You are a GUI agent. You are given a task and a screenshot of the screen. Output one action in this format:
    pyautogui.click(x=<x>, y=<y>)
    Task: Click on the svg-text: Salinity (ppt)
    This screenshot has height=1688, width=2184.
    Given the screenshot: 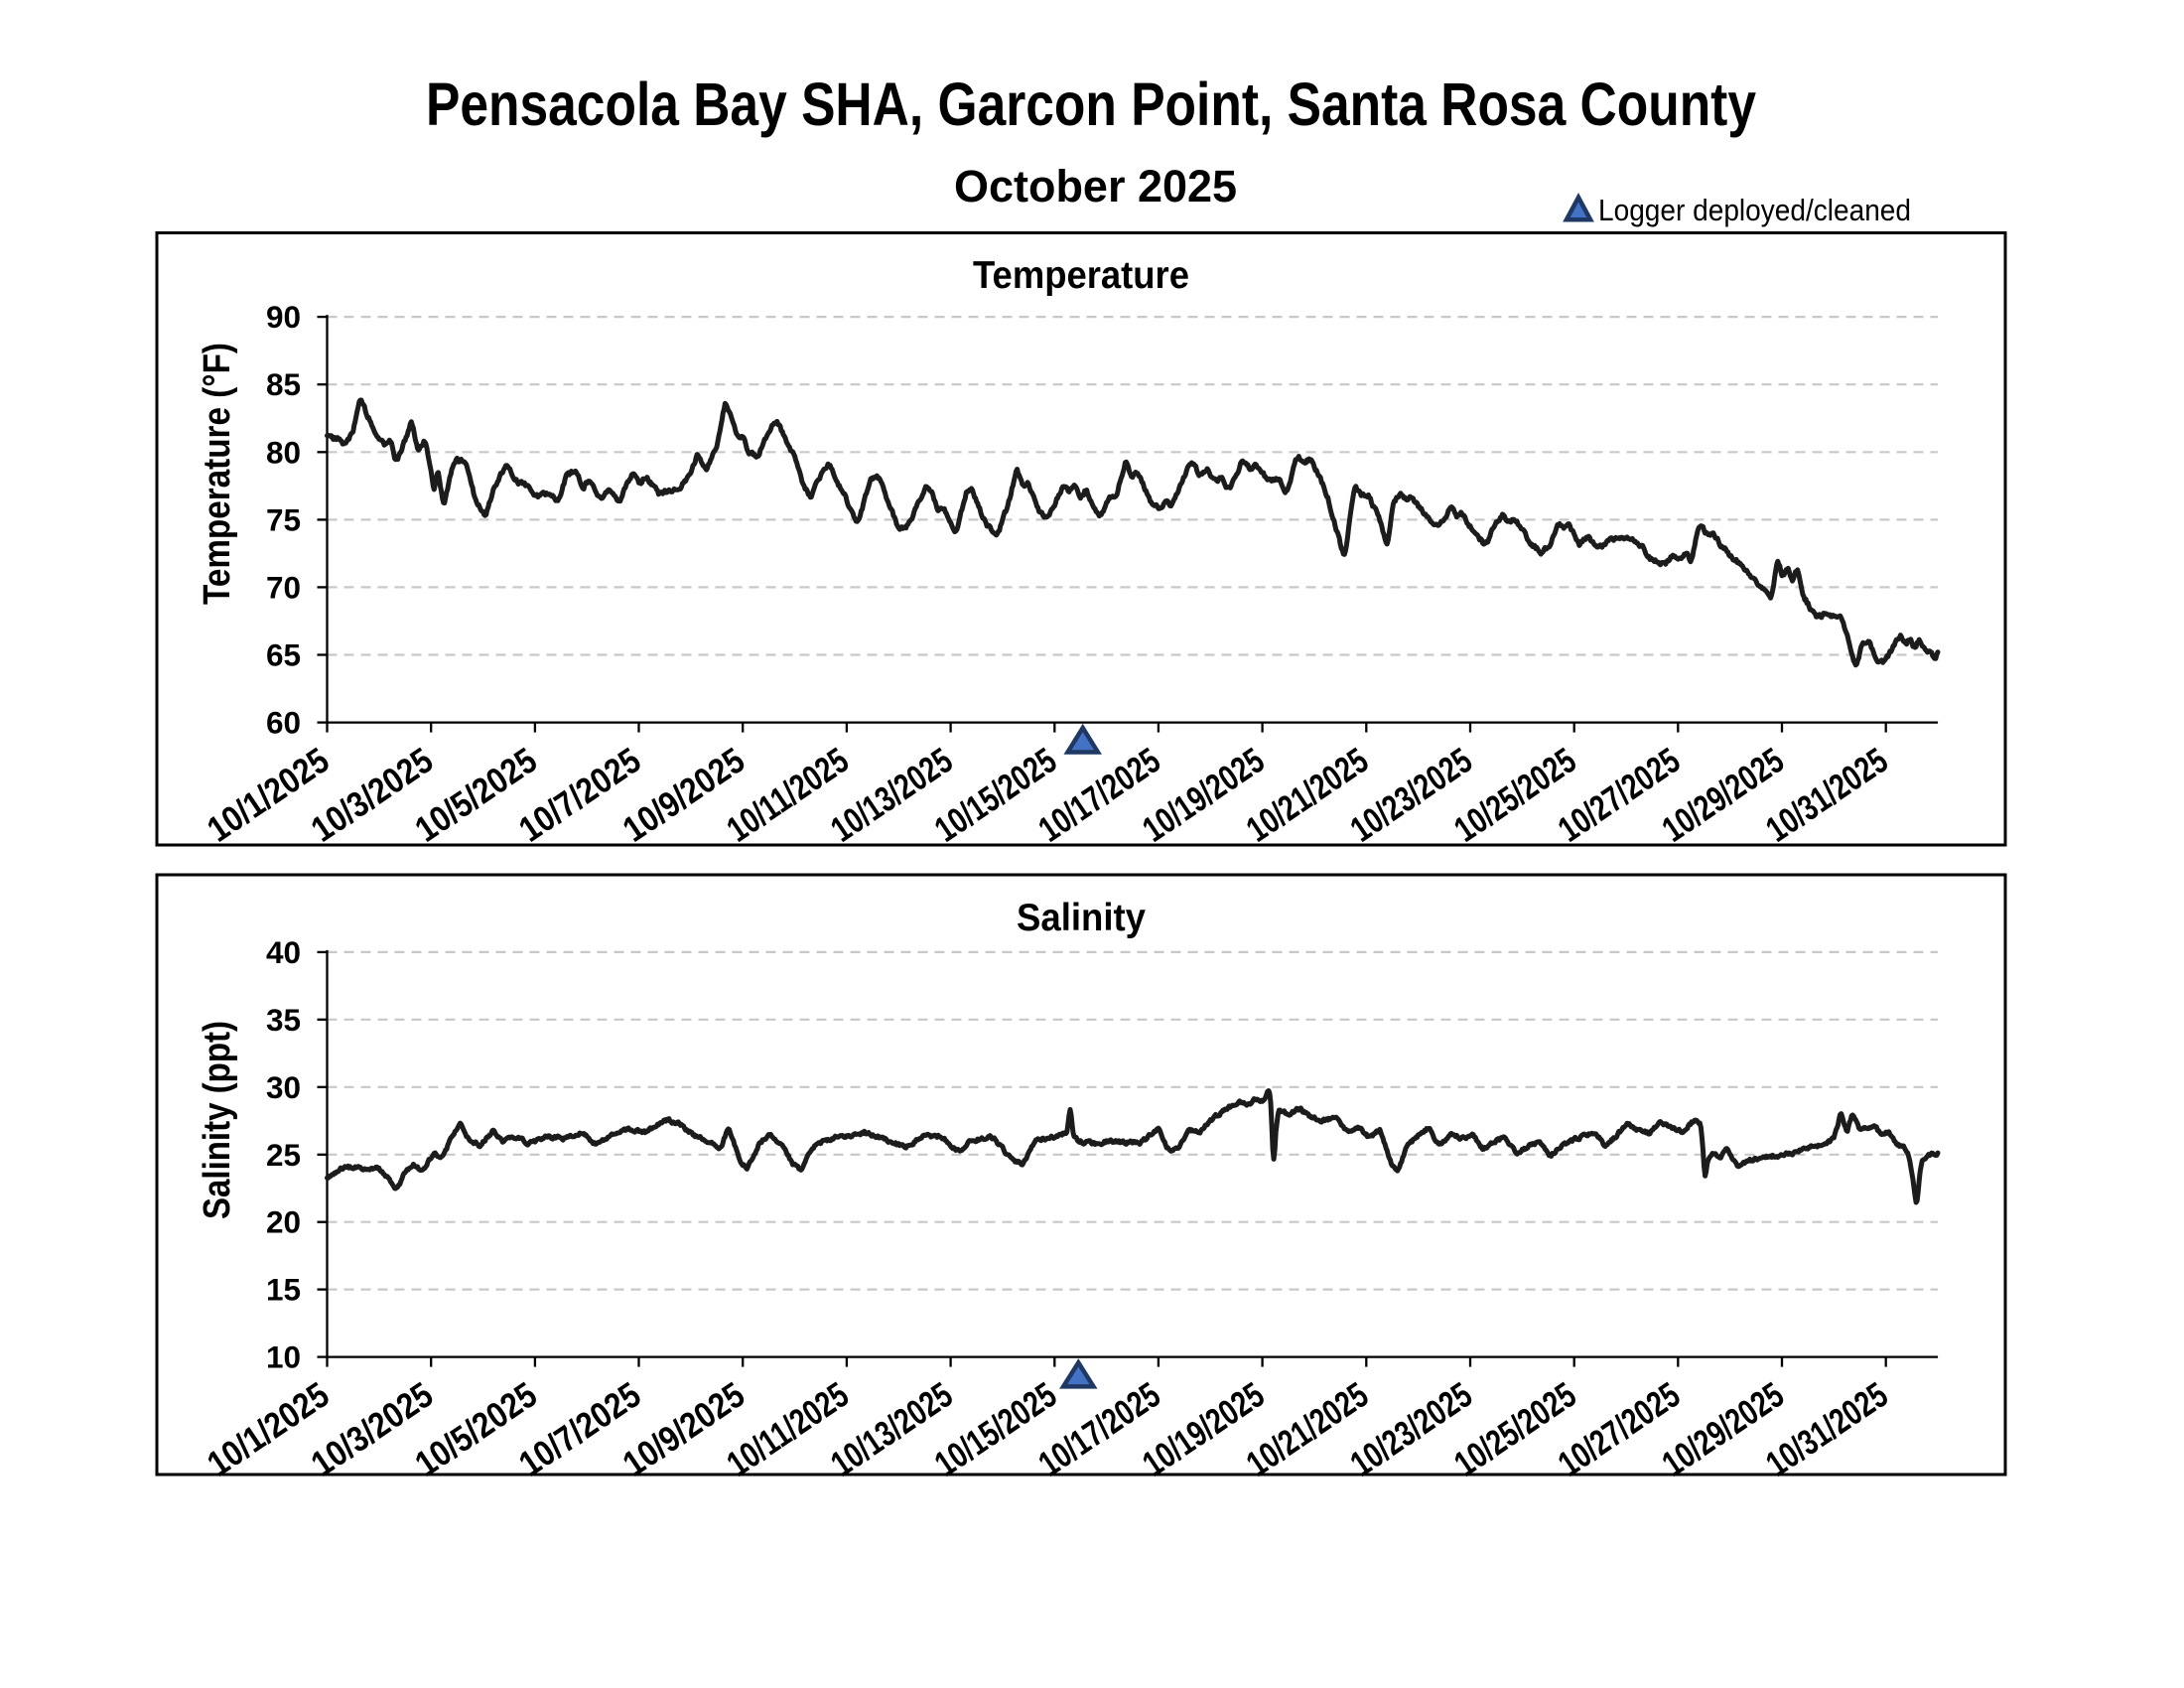 What is the action you would take?
    pyautogui.click(x=217, y=1120)
    